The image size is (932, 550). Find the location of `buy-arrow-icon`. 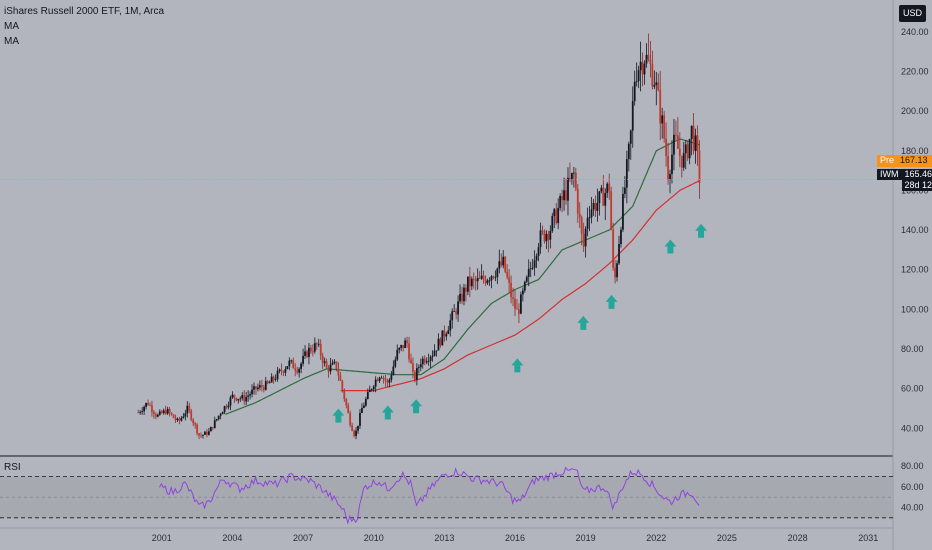

buy-arrow-icon is located at coordinates (387, 412).